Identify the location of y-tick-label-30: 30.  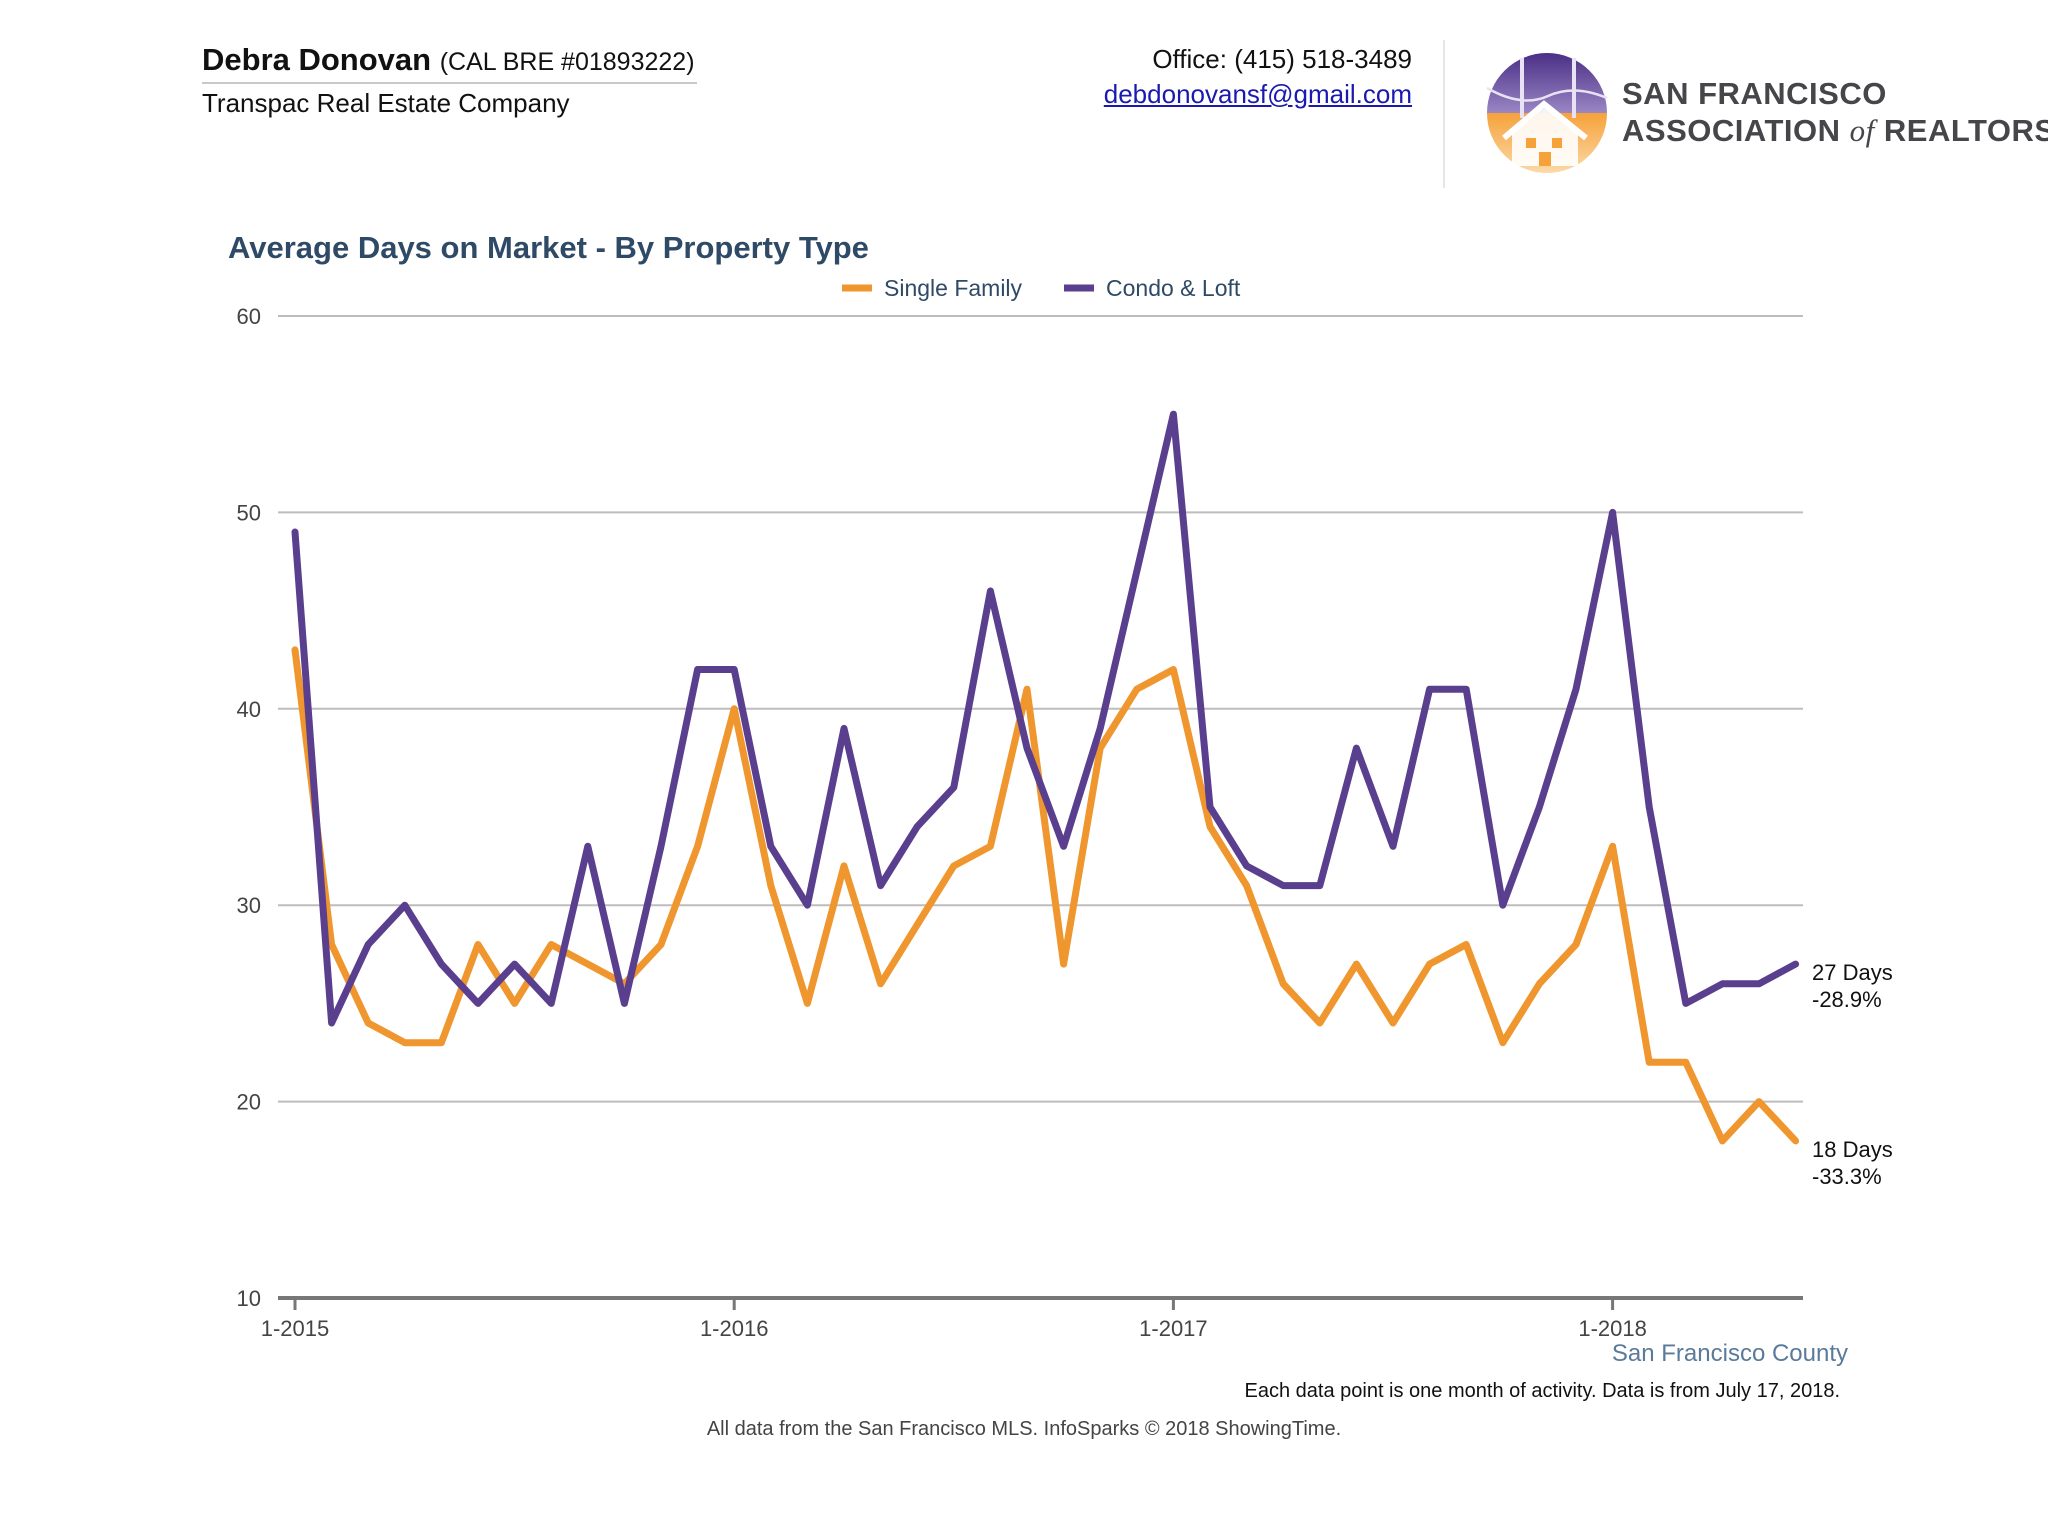
(249, 905).